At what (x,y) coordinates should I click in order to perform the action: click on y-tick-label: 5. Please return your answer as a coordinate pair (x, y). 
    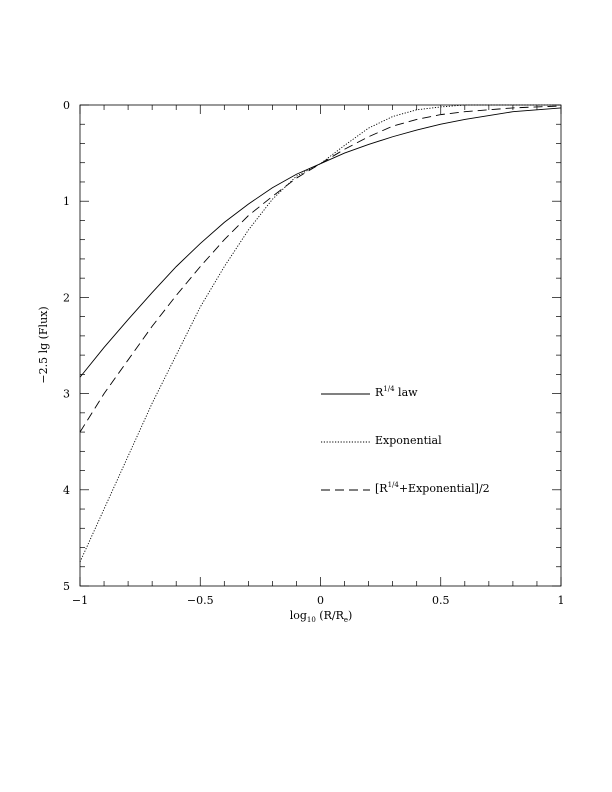
    Looking at the image, I should click on (66, 586).